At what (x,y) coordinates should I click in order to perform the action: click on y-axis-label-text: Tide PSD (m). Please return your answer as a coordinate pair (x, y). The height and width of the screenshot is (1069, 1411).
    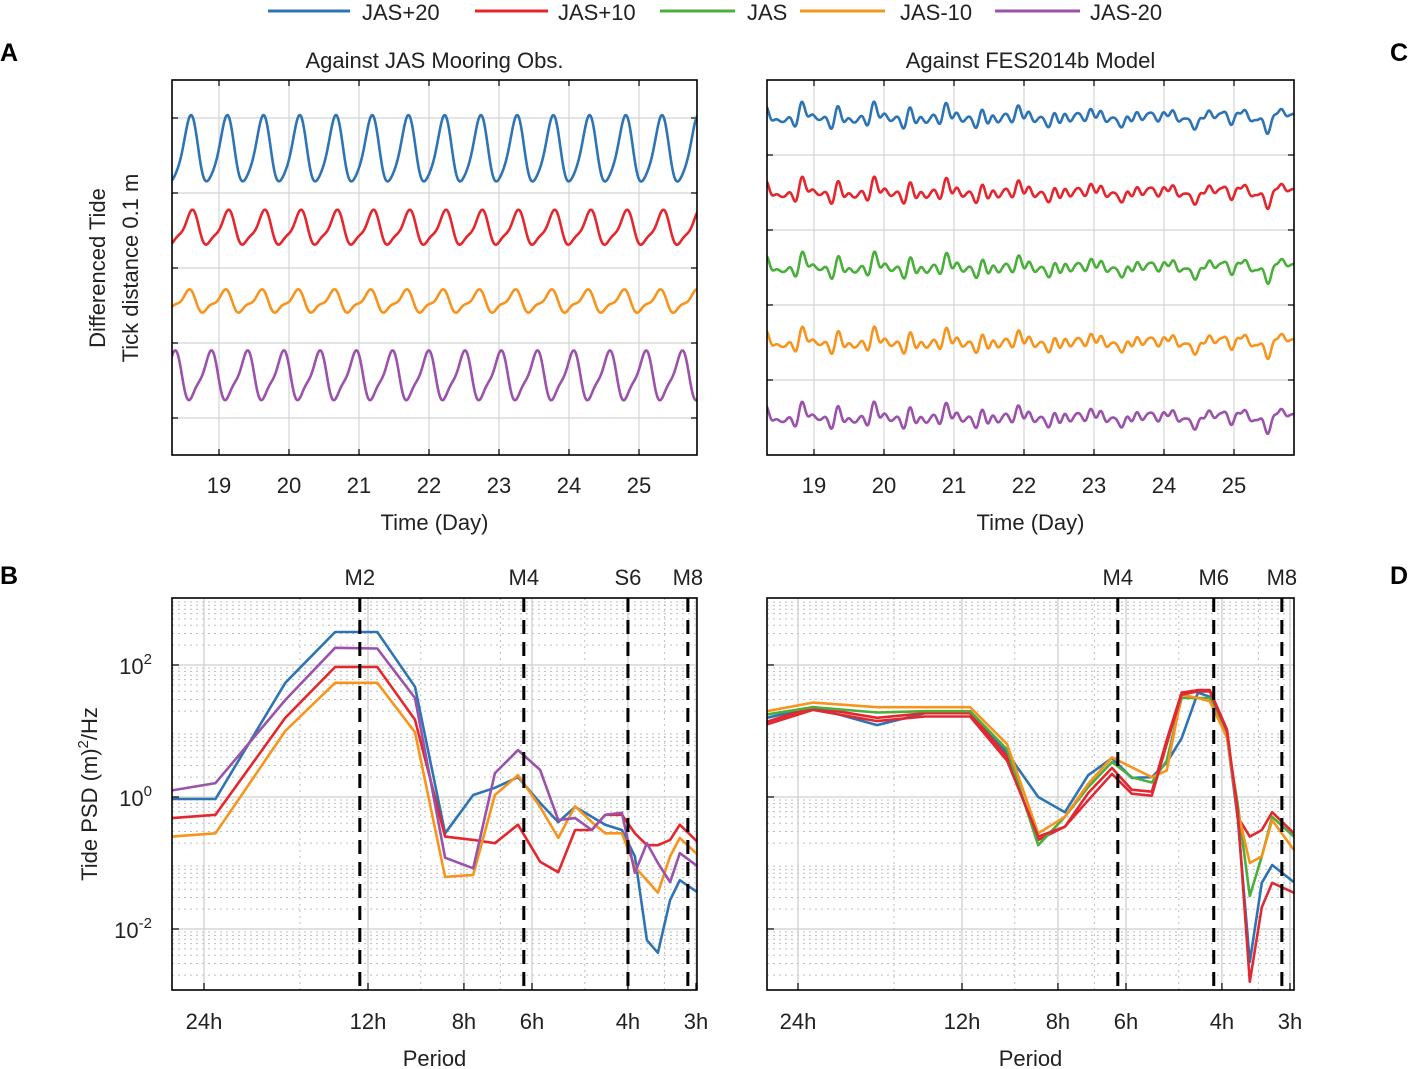
    Looking at the image, I should click on (89, 814).